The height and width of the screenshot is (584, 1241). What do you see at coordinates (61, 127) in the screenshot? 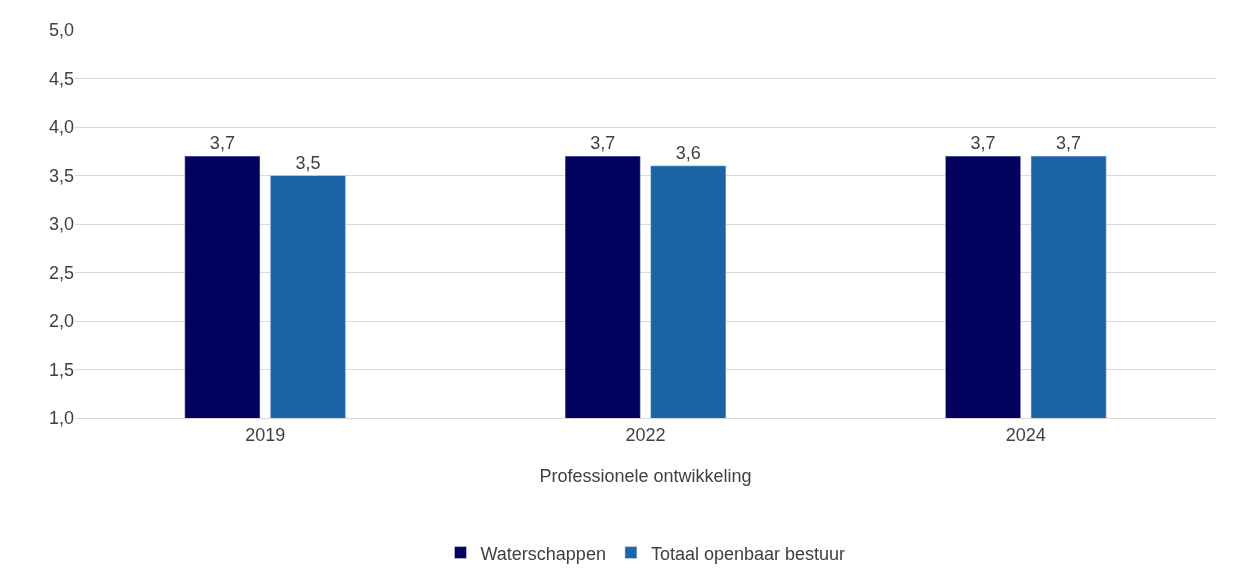
I see `y-tick-label: 4,0` at bounding box center [61, 127].